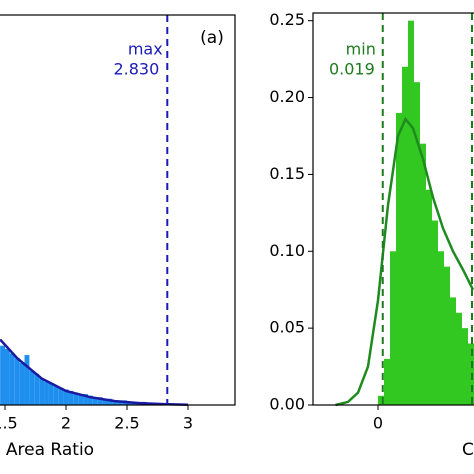 This screenshot has width=474, height=474. What do you see at coordinates (126, 423) in the screenshot?
I see `x-tick-label: 2.5` at bounding box center [126, 423].